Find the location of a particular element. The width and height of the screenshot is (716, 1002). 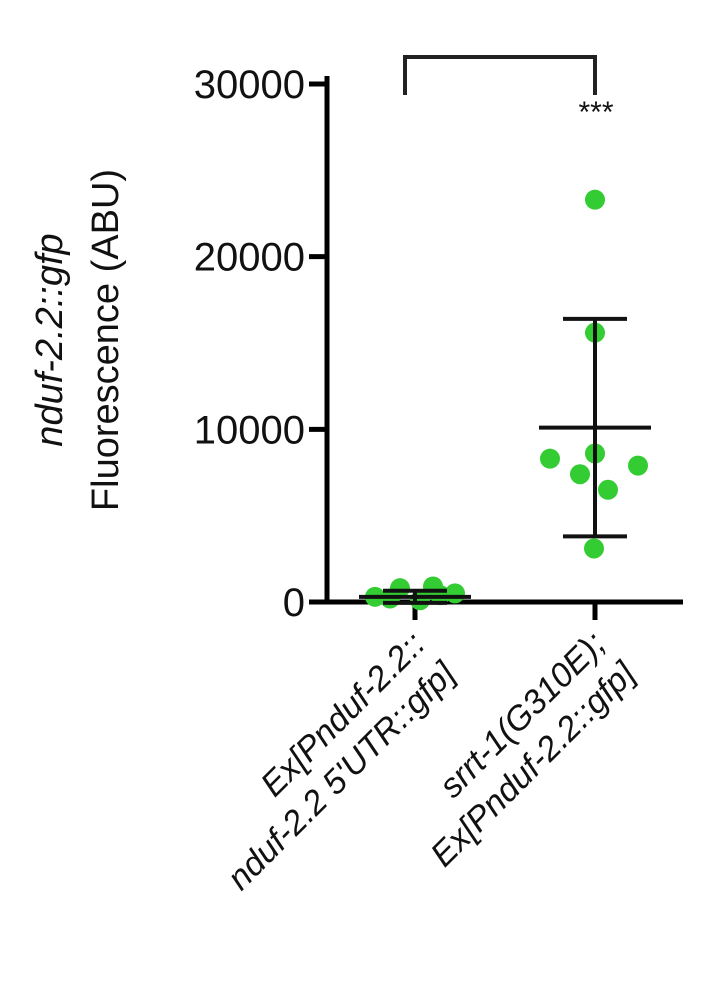

y-tick-label: 30000 is located at coordinates (249, 85).